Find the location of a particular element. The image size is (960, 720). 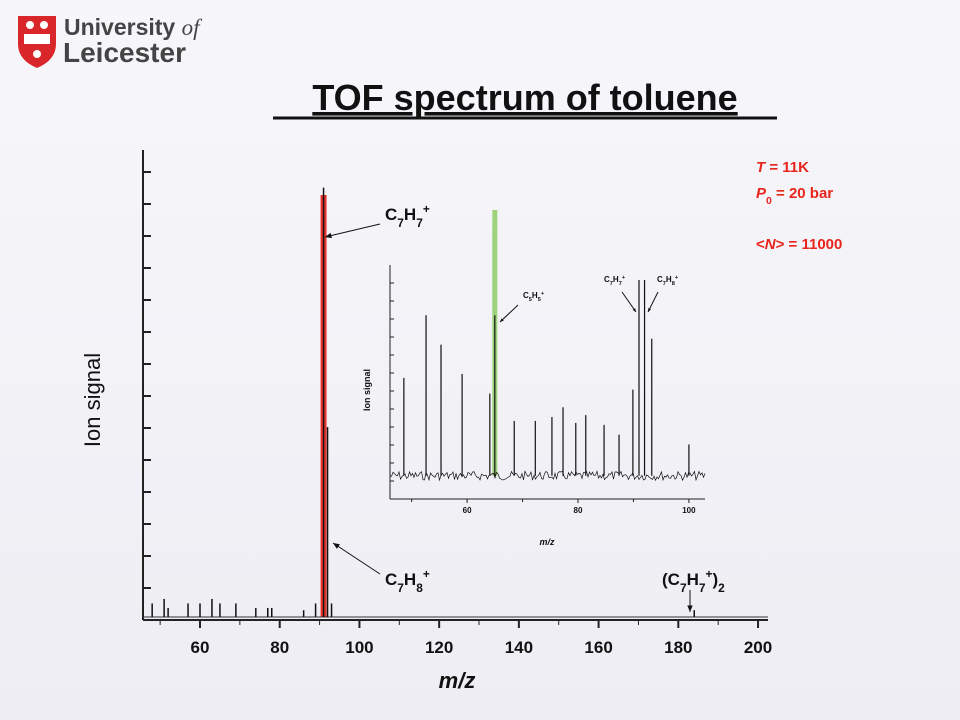

label-part: > = 11000 is located at coordinates (809, 244).